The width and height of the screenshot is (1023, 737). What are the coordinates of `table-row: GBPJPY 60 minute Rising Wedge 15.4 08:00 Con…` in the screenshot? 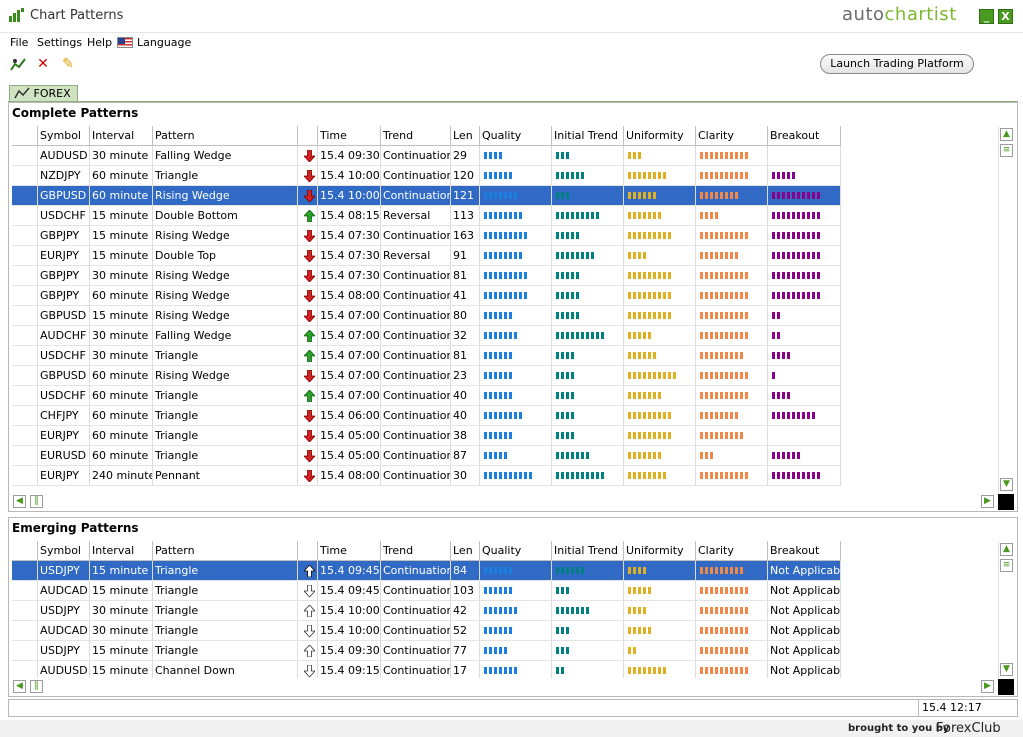 It's located at (426, 296).